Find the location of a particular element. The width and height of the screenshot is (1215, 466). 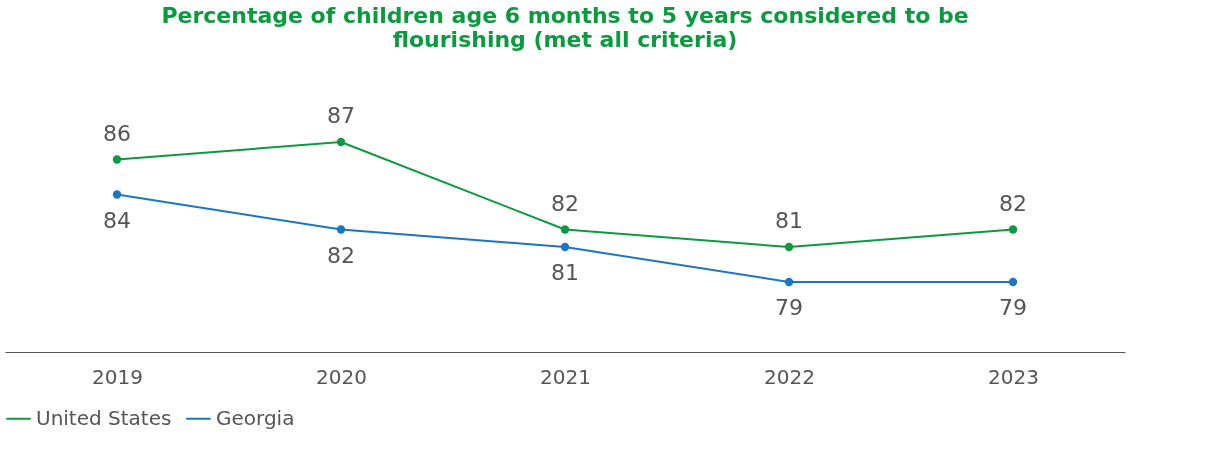

data-label: 86 is located at coordinates (117, 133).